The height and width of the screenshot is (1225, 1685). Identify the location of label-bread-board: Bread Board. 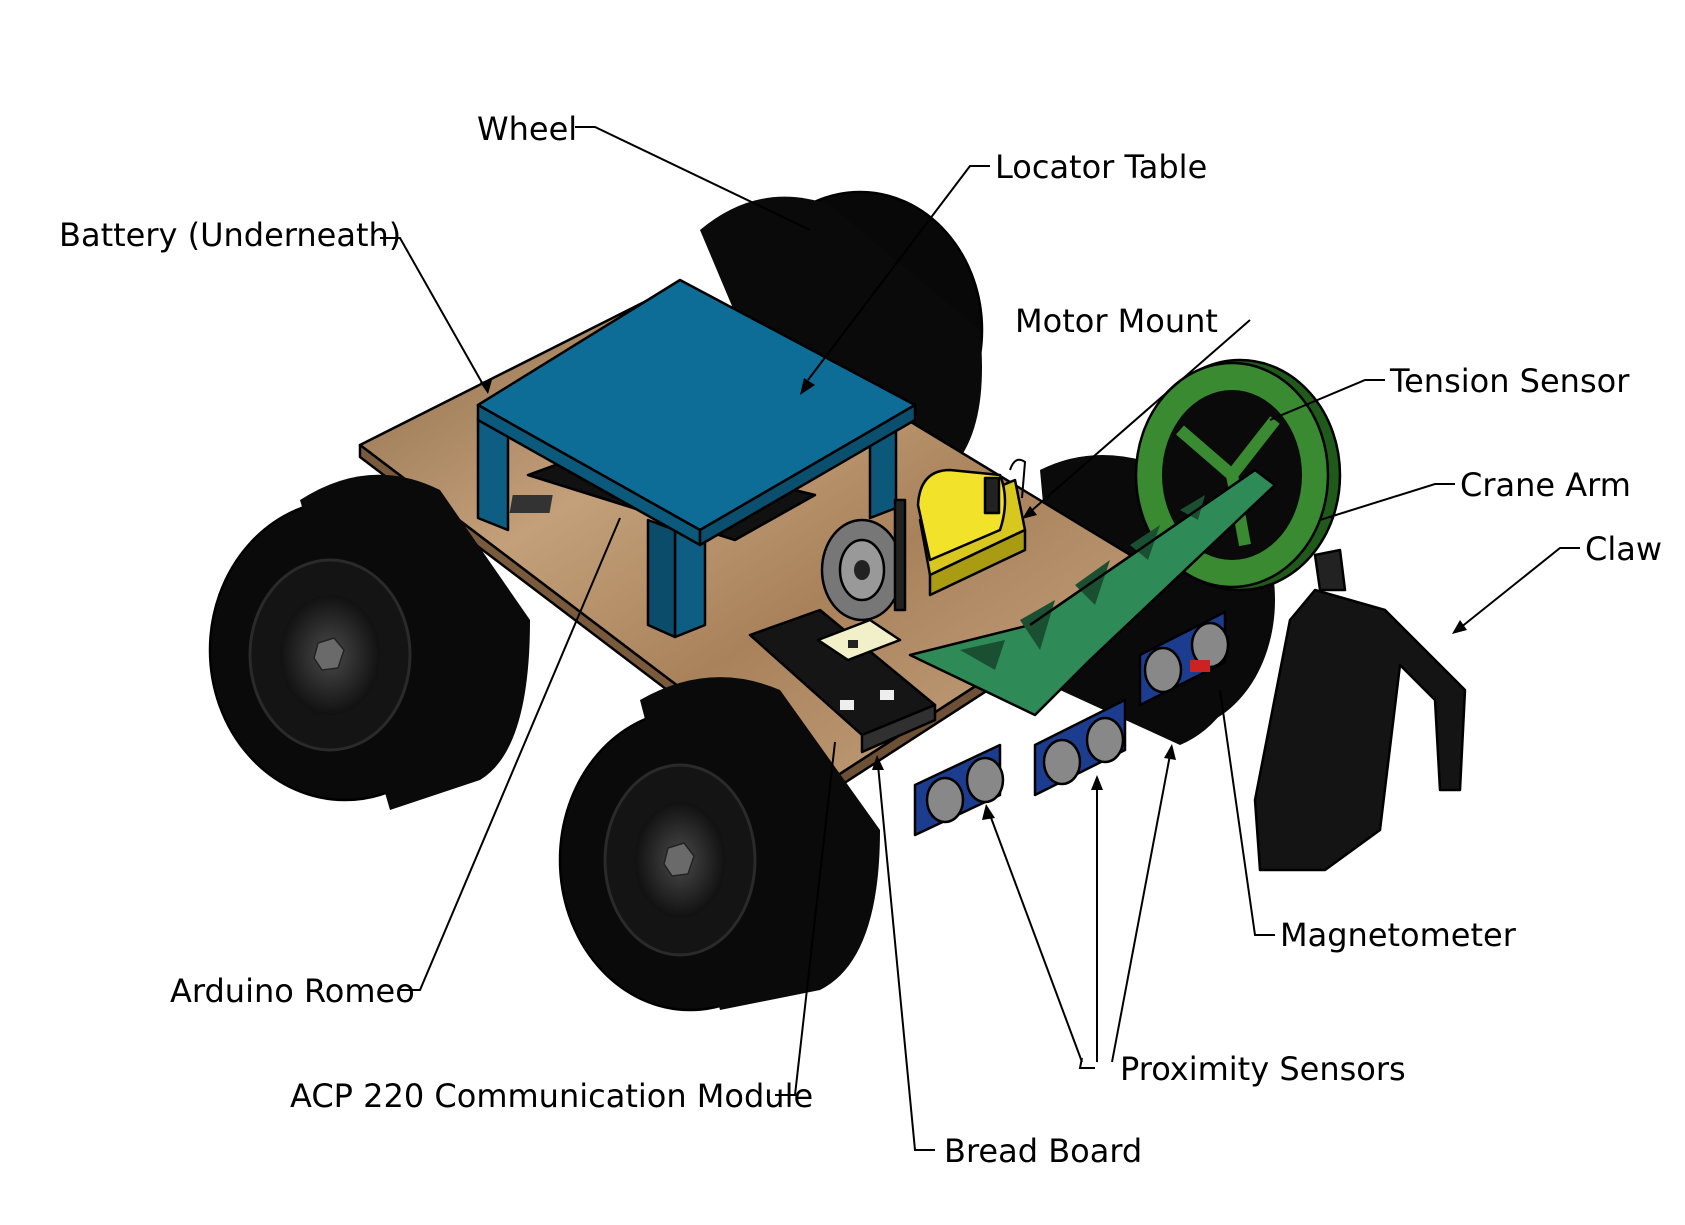
(1043, 1151).